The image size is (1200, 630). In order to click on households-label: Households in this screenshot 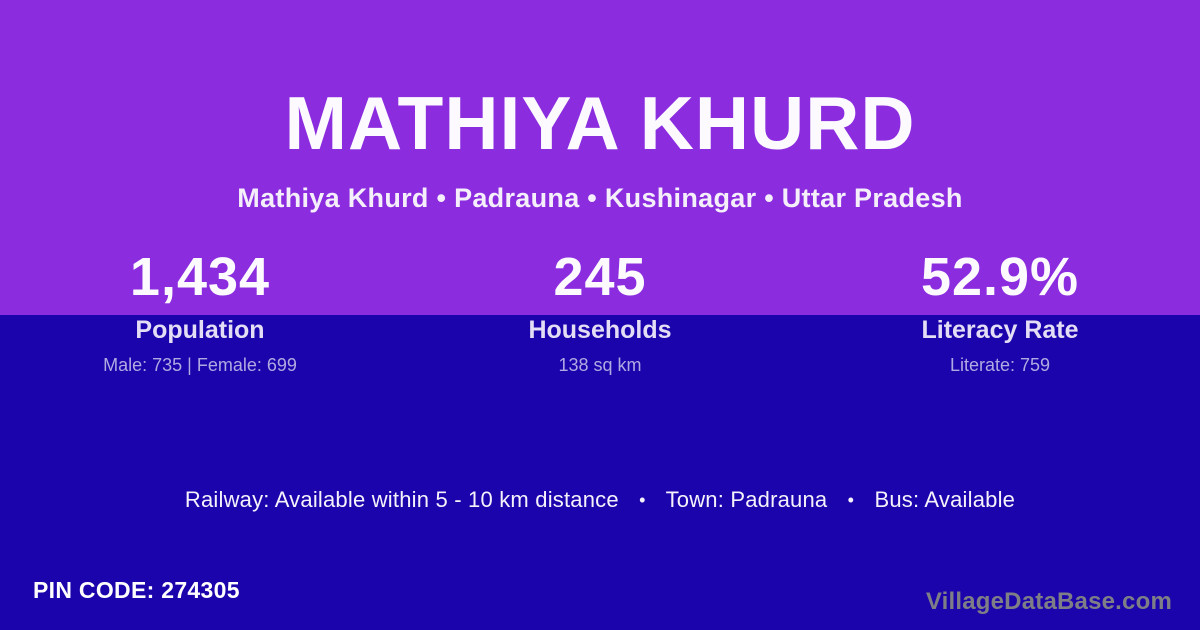, I will do `click(600, 330)`.